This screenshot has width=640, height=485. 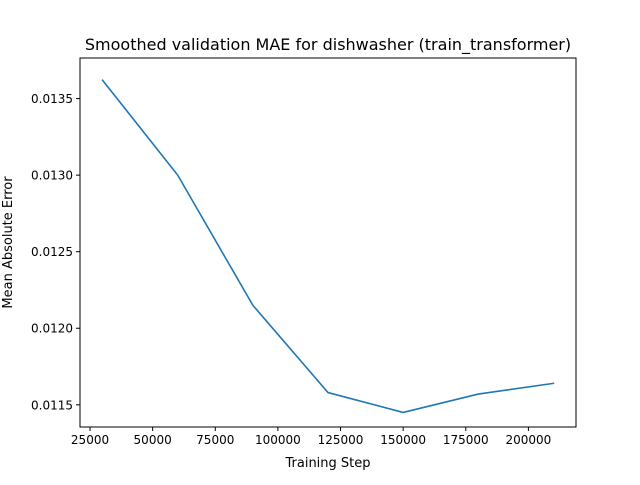 I want to click on x-tick-label: 75000, so click(x=215, y=440).